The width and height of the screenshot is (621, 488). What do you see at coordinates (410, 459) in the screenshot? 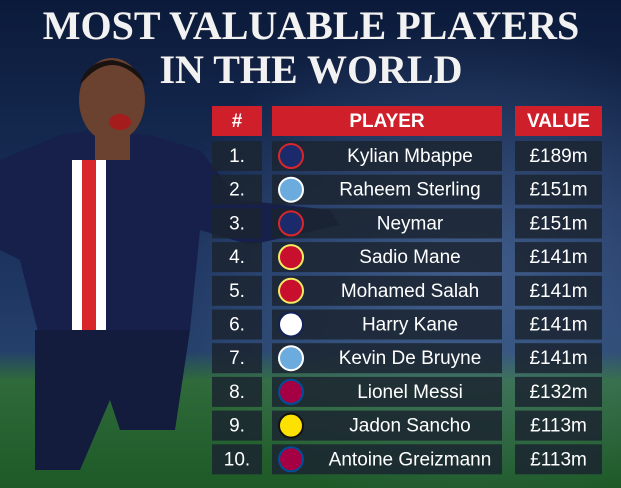
I see `player-name: Antoine Greizmann` at bounding box center [410, 459].